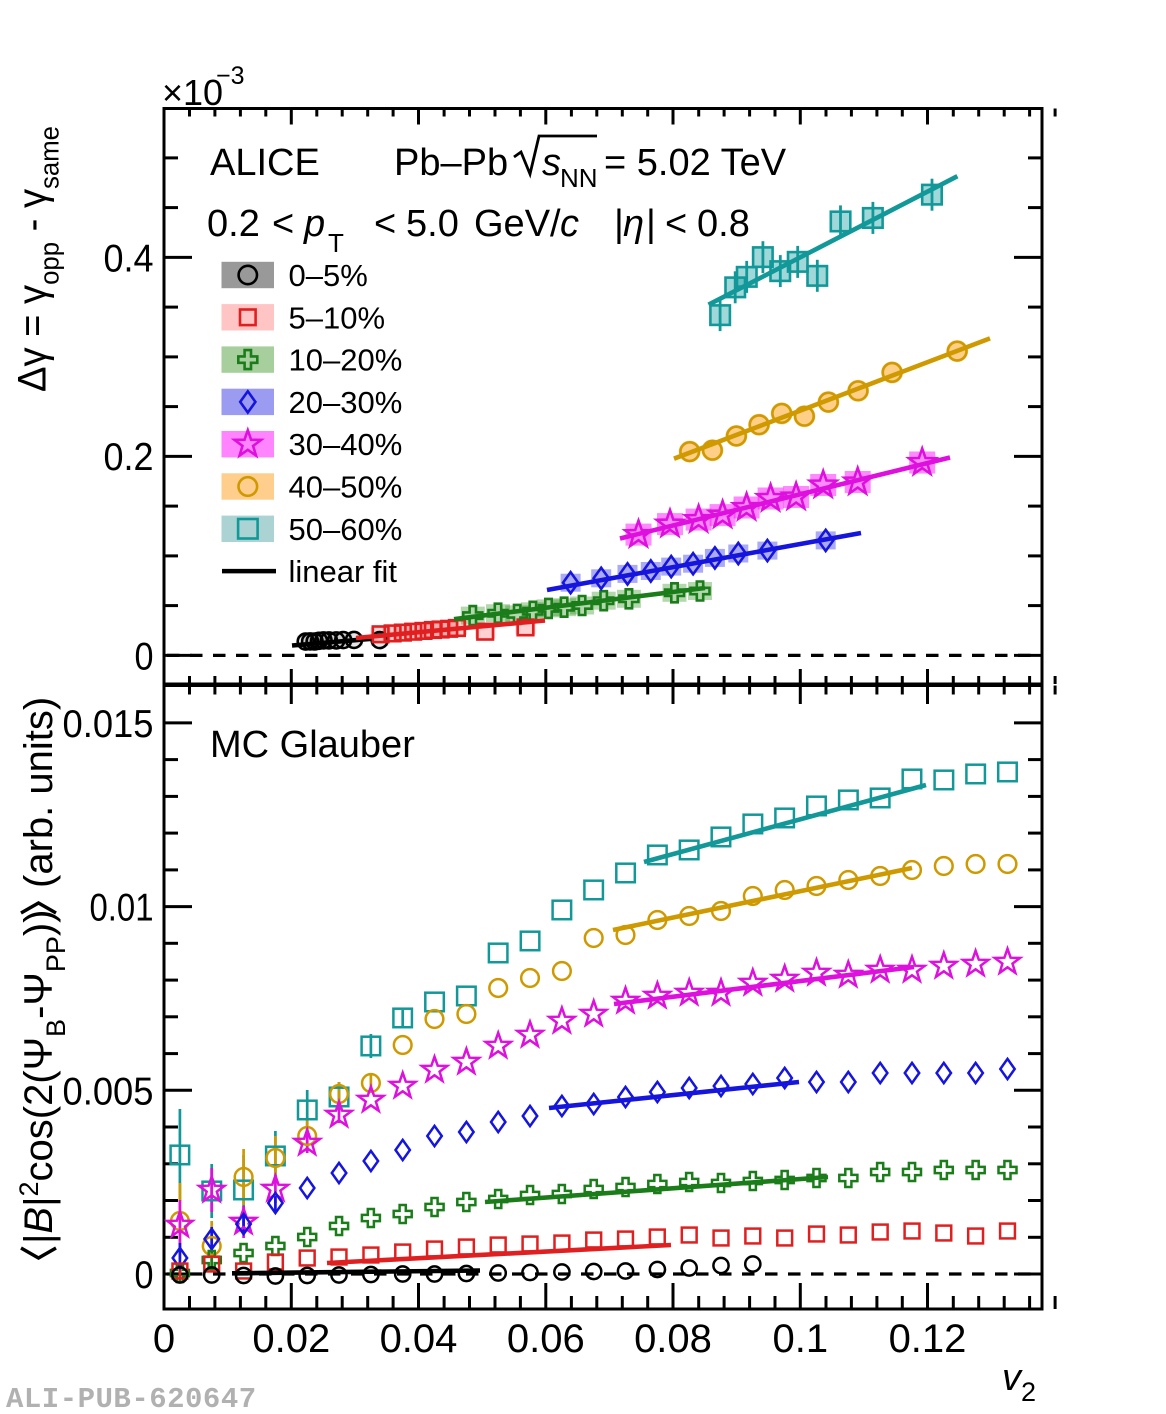 The image size is (1166, 1414). I want to click on svg-text: c, so click(569, 224).